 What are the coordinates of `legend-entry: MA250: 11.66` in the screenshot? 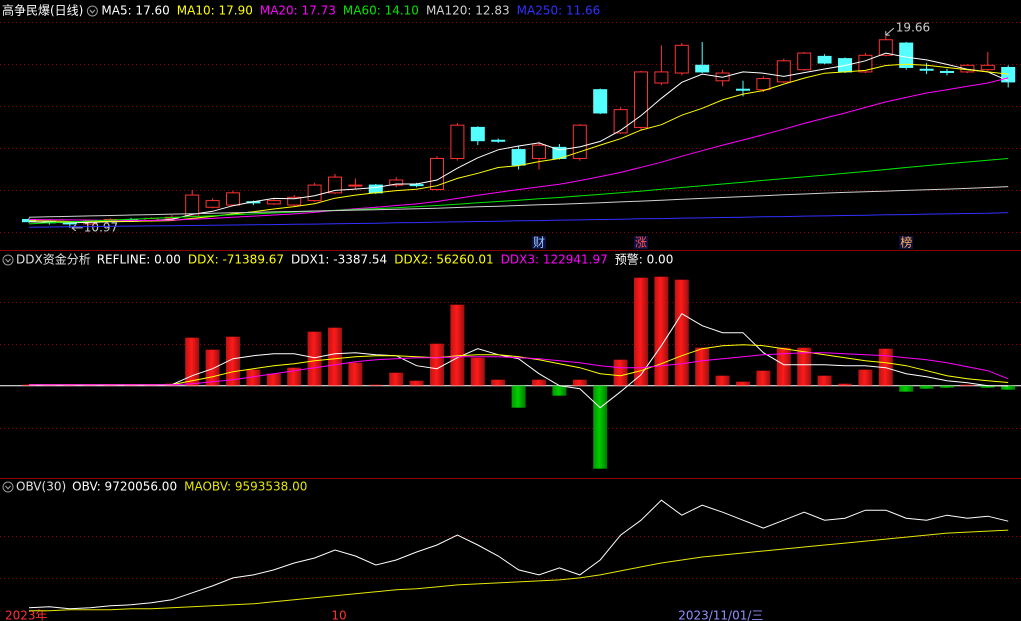 It's located at (559, 11).